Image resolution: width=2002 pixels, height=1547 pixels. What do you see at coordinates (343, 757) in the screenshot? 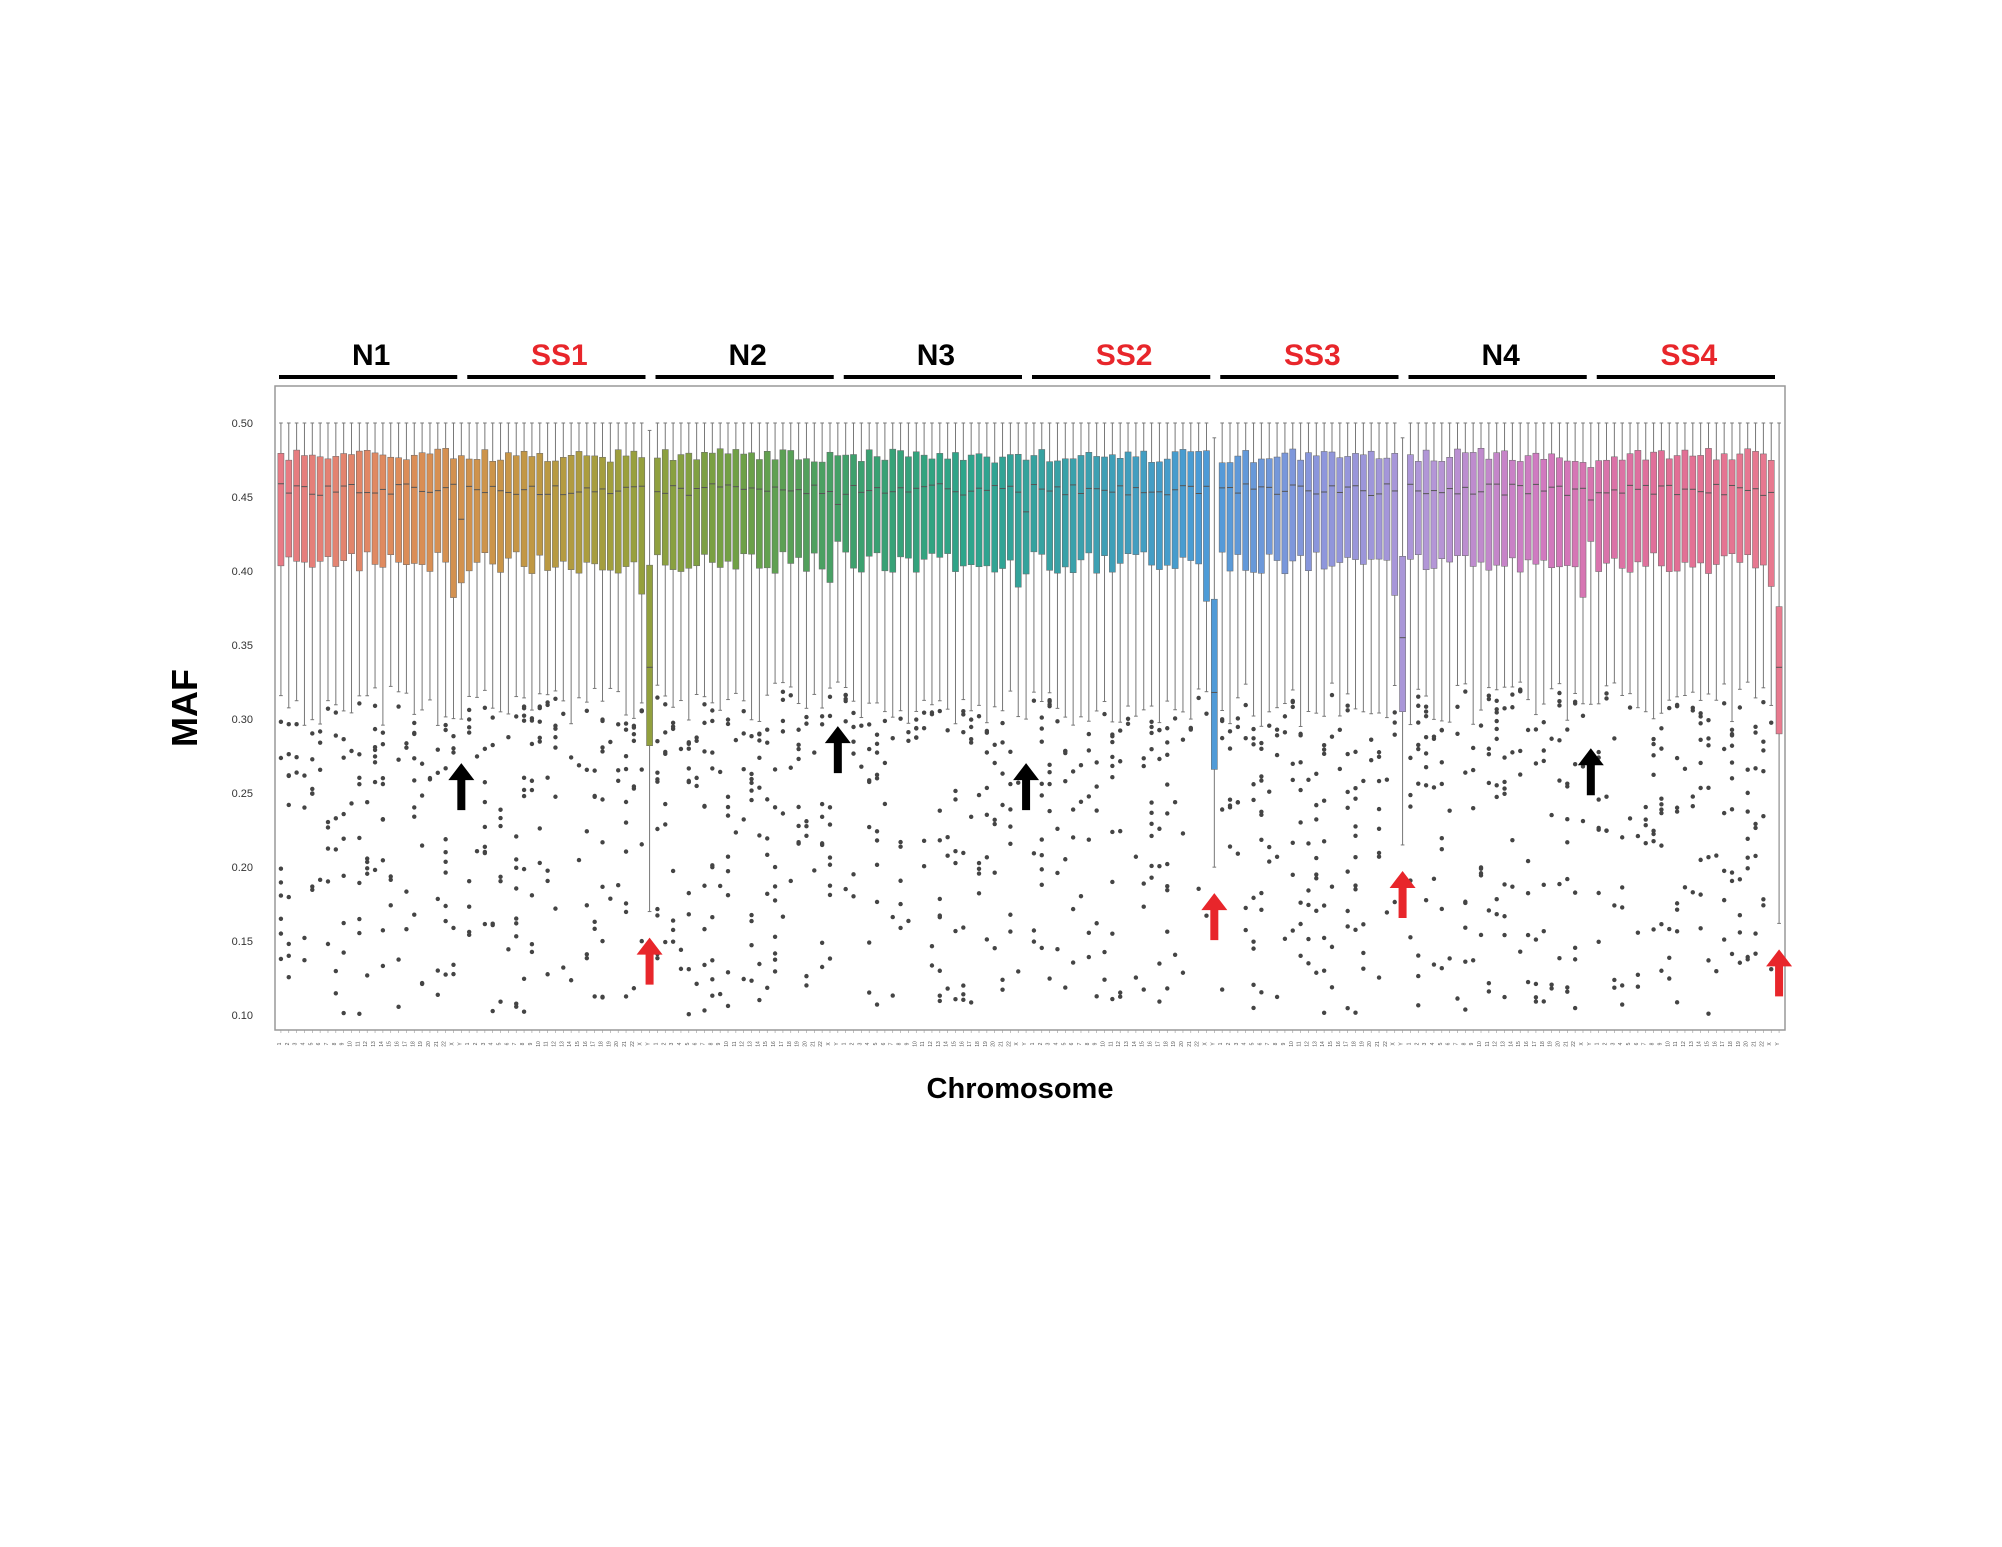
I see `box-n1-chr9-outlier` at bounding box center [343, 757].